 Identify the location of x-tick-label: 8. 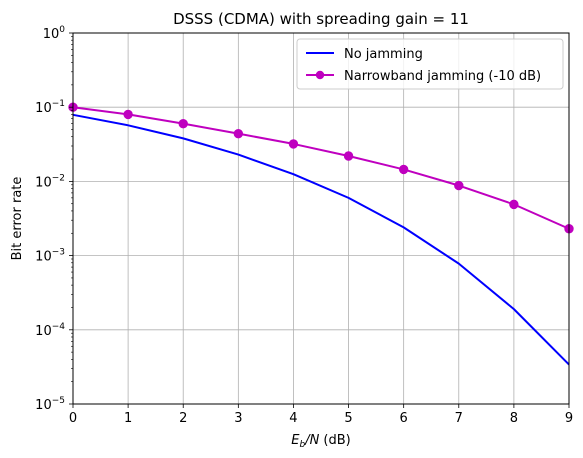
(514, 418).